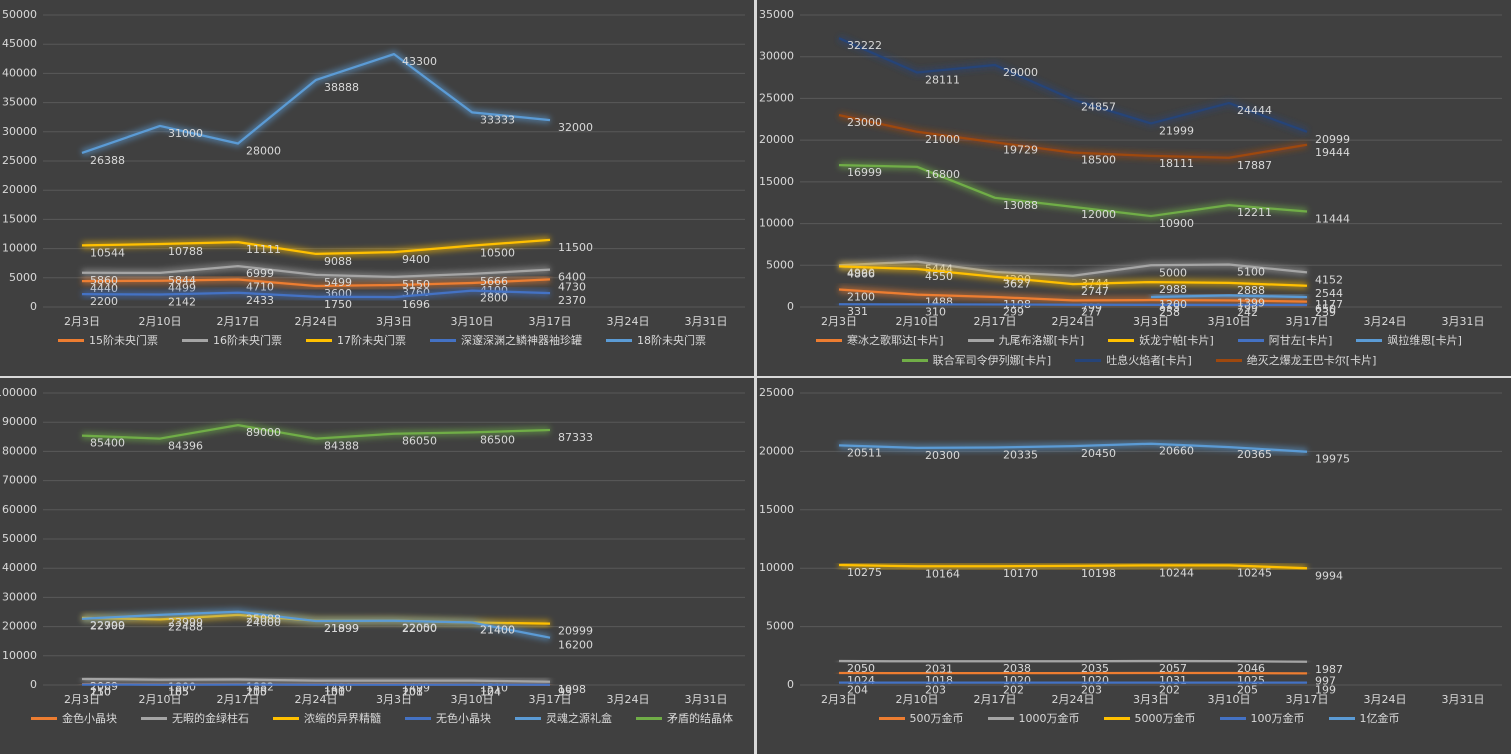 The width and height of the screenshot is (1511, 754). What do you see at coordinates (864, 572) in the screenshot?
I see `data-label: 10275` at bounding box center [864, 572].